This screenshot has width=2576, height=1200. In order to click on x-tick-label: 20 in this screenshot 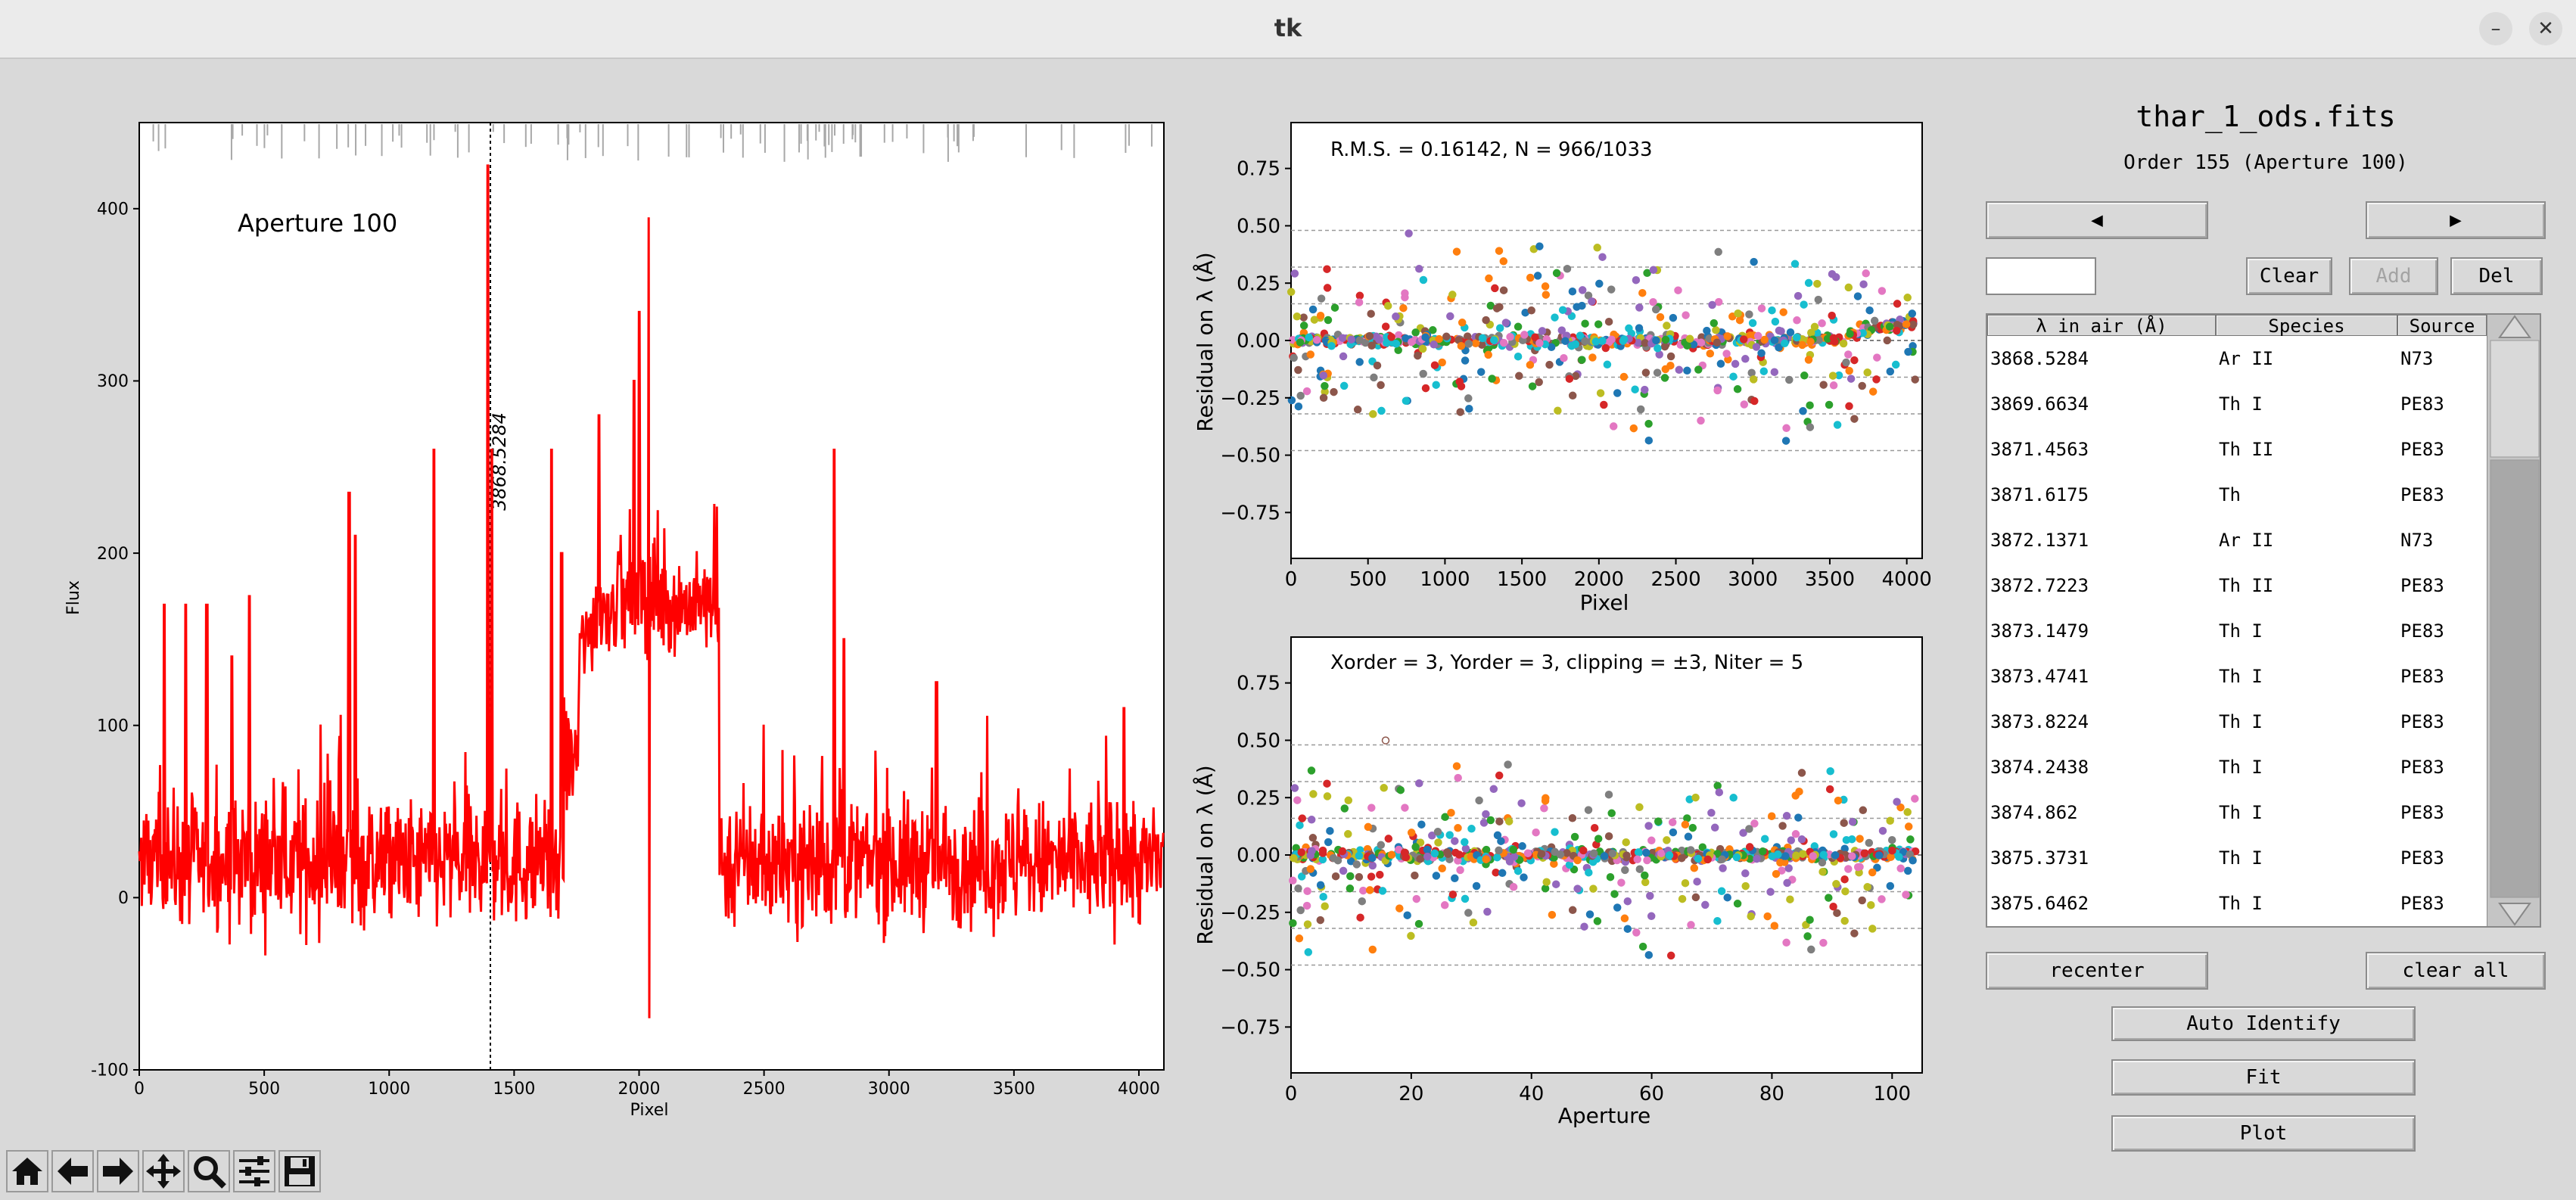, I will do `click(1410, 1094)`.